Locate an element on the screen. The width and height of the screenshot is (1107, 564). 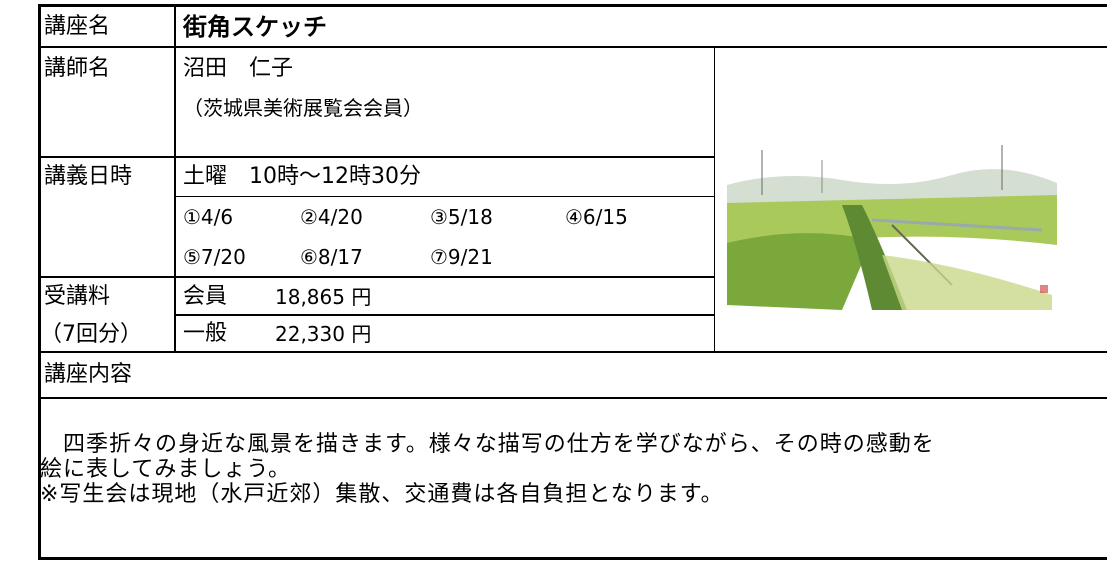
course-title: 街角スケッチ is located at coordinates (255, 27).